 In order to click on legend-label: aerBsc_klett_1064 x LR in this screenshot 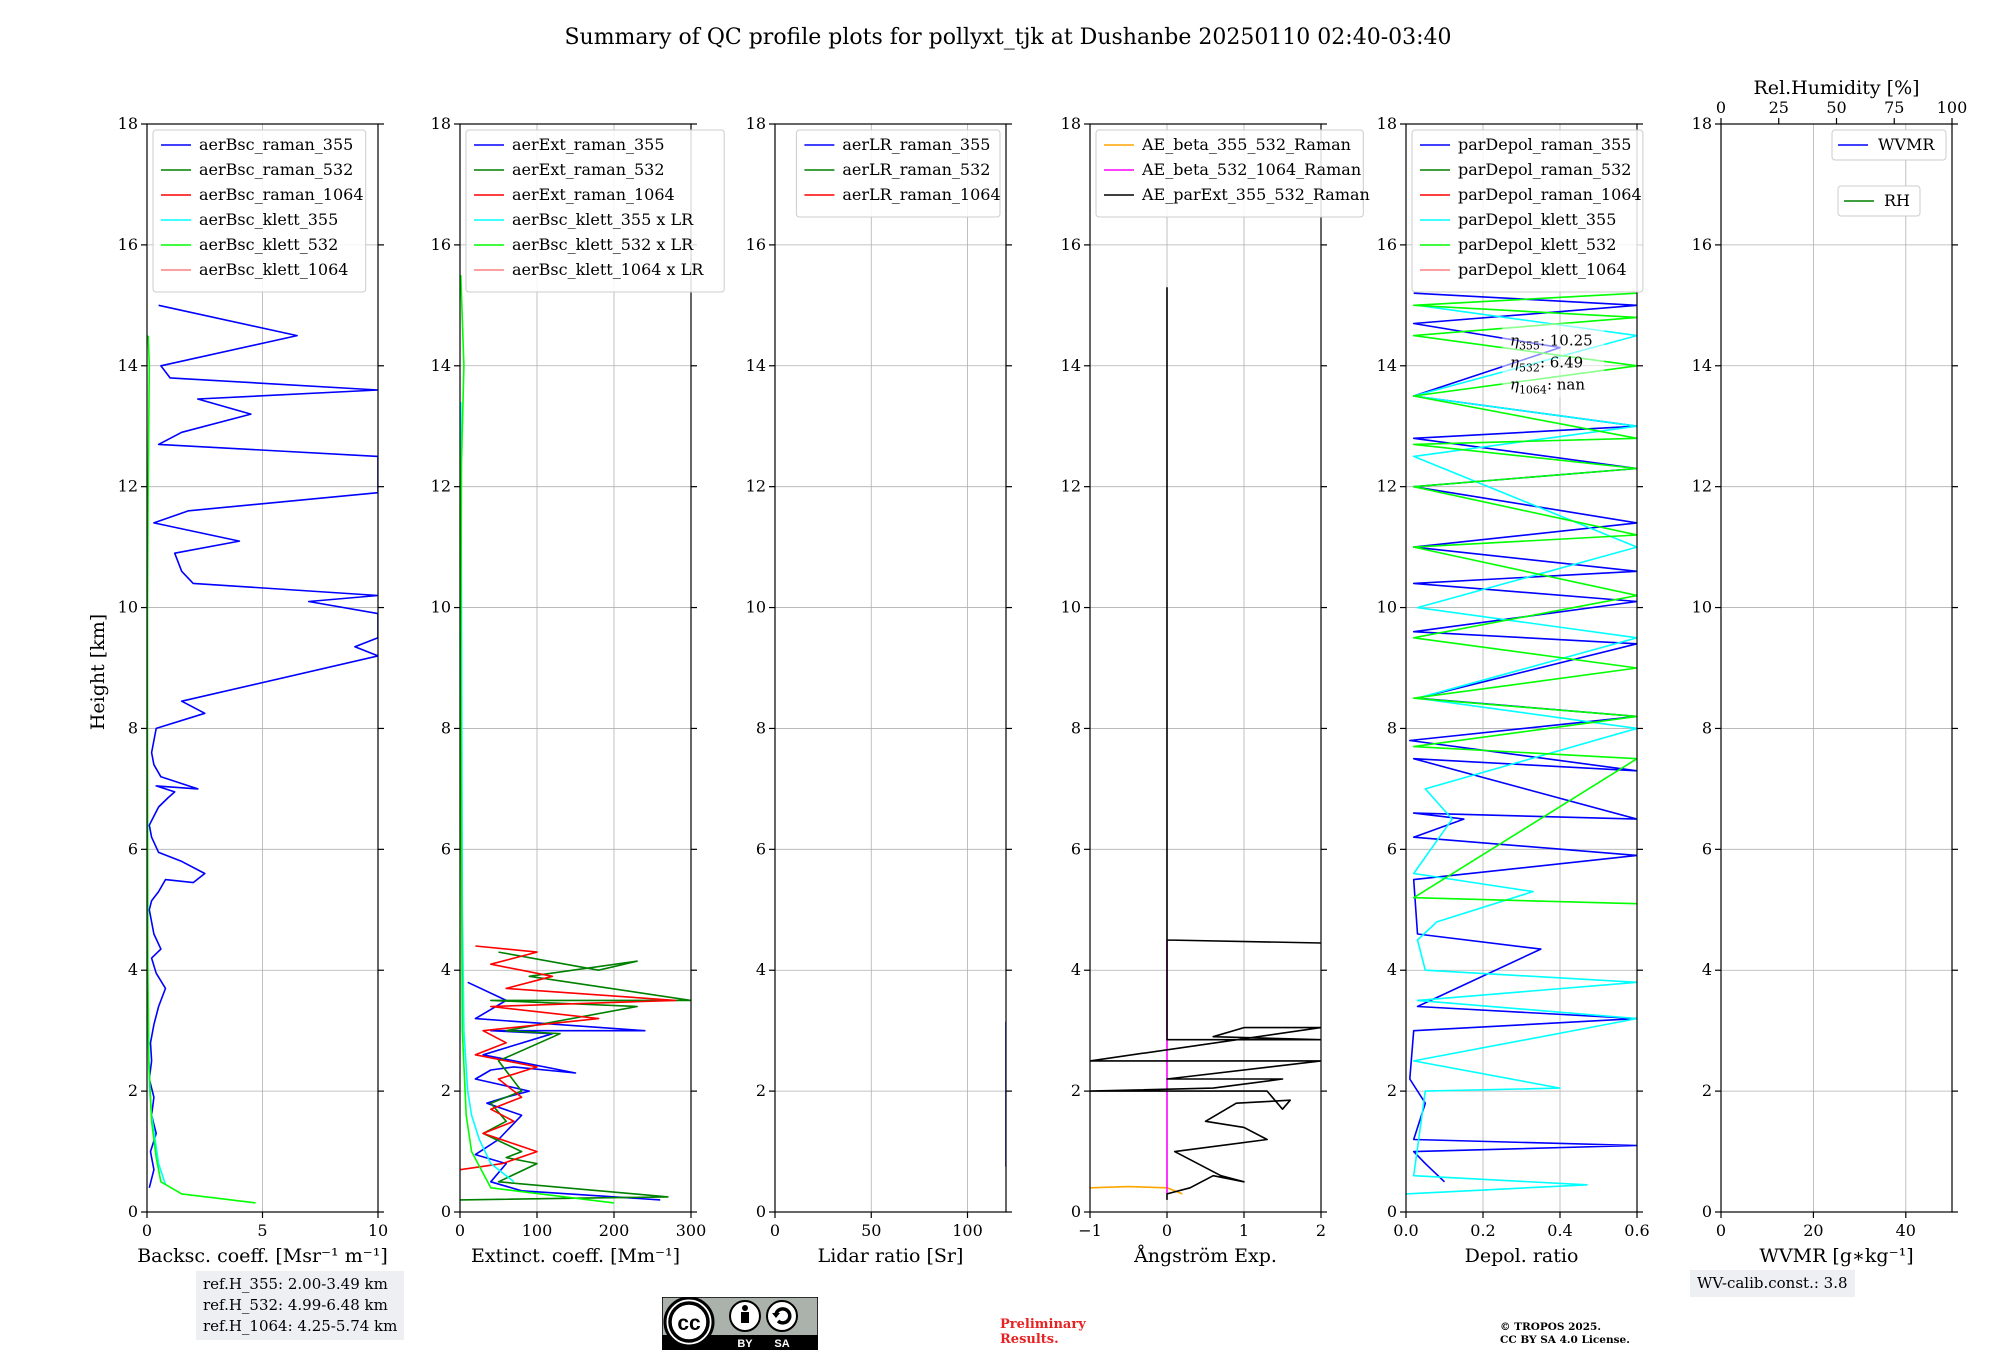, I will do `click(608, 269)`.